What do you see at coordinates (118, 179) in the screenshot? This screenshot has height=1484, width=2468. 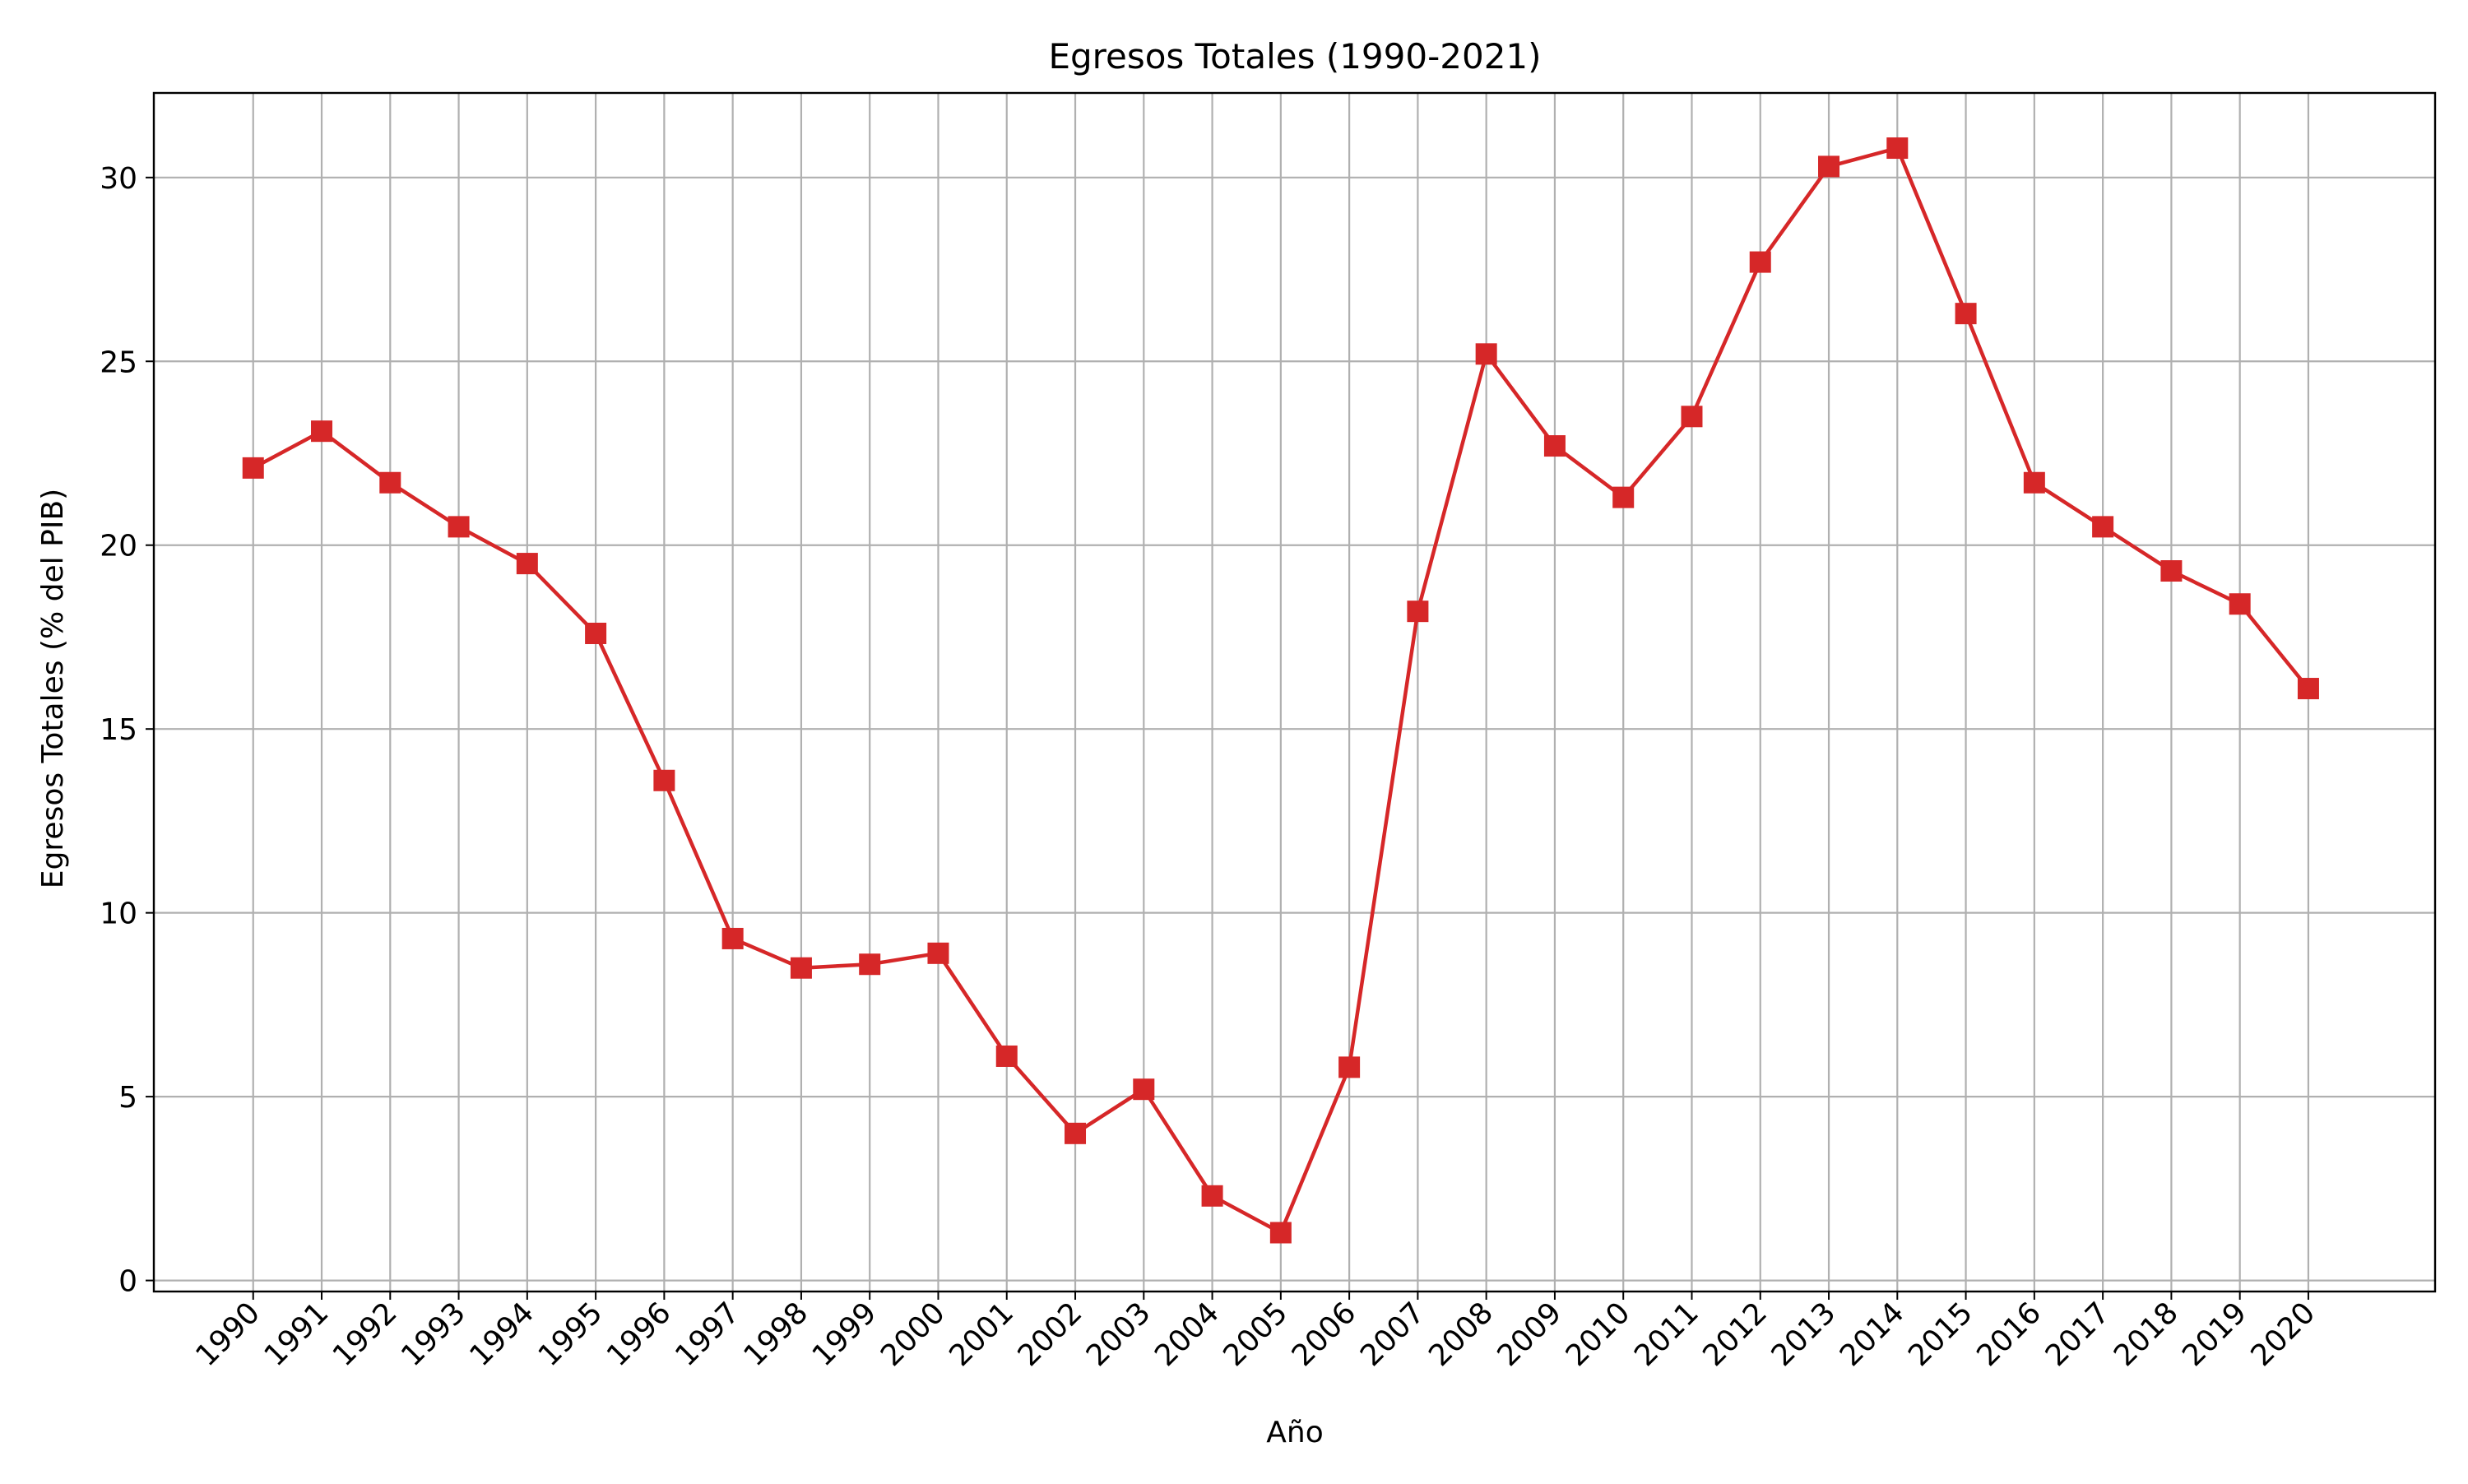 I see `y-tick-label: 30` at bounding box center [118, 179].